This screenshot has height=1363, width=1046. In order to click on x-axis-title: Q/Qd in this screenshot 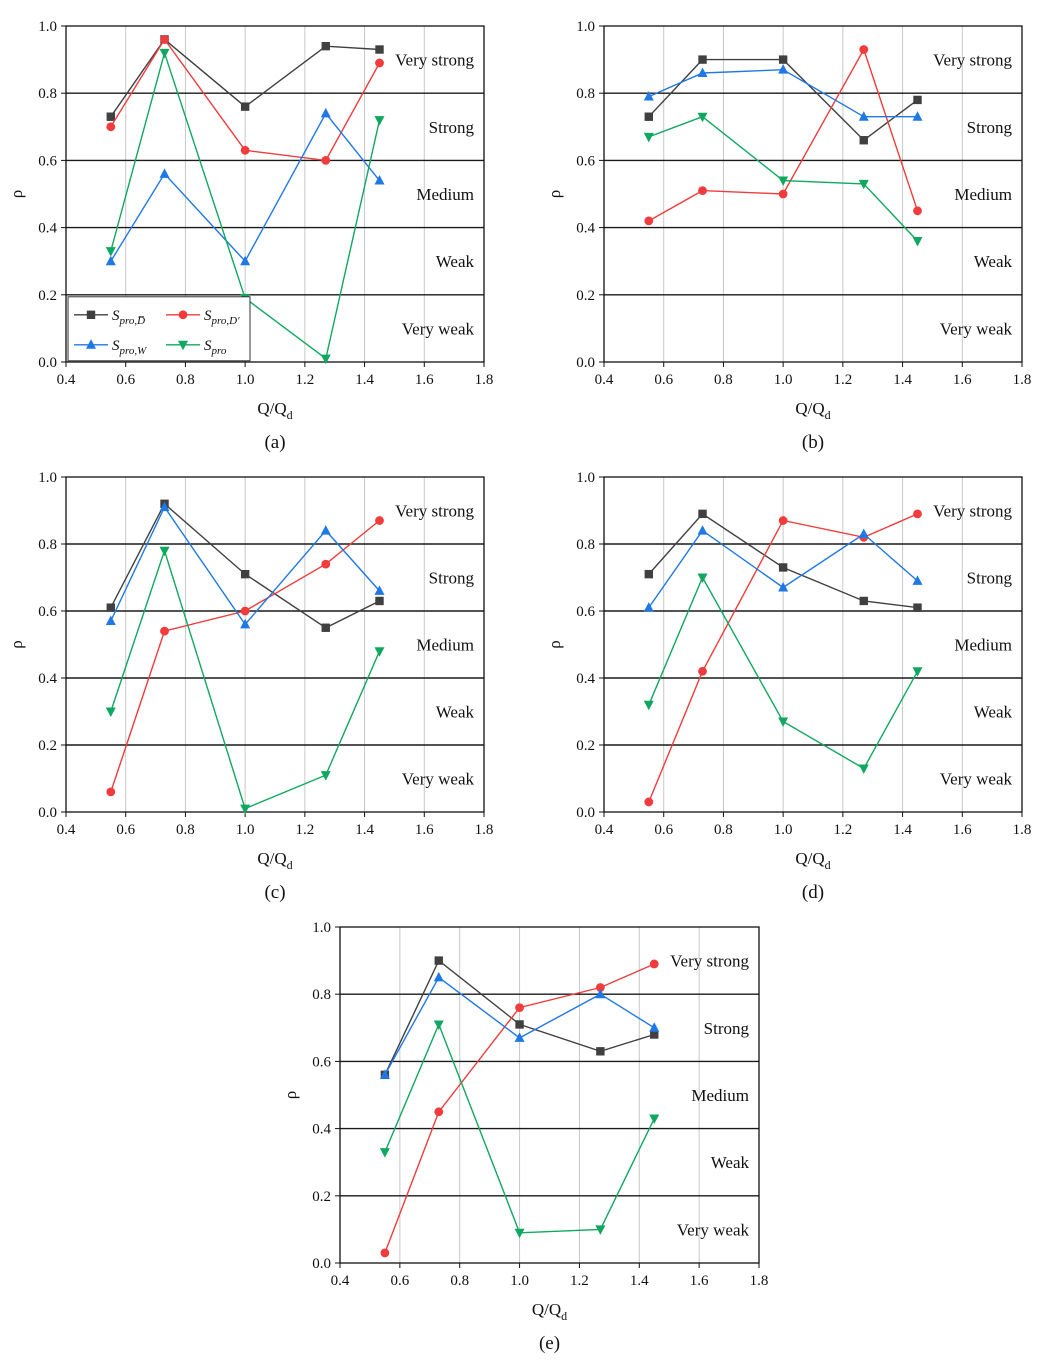, I will do `click(274, 860)`.